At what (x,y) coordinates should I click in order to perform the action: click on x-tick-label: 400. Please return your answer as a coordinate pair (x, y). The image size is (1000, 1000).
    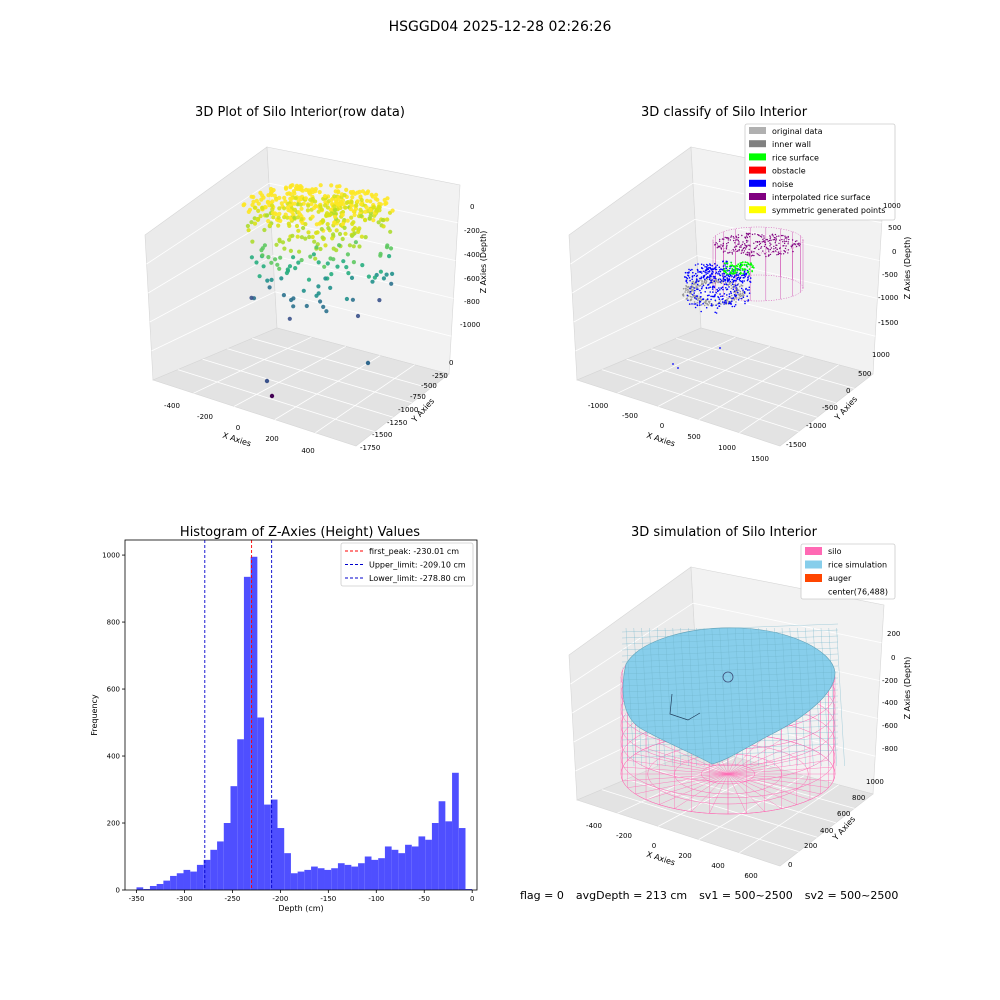
    Looking at the image, I should click on (717, 866).